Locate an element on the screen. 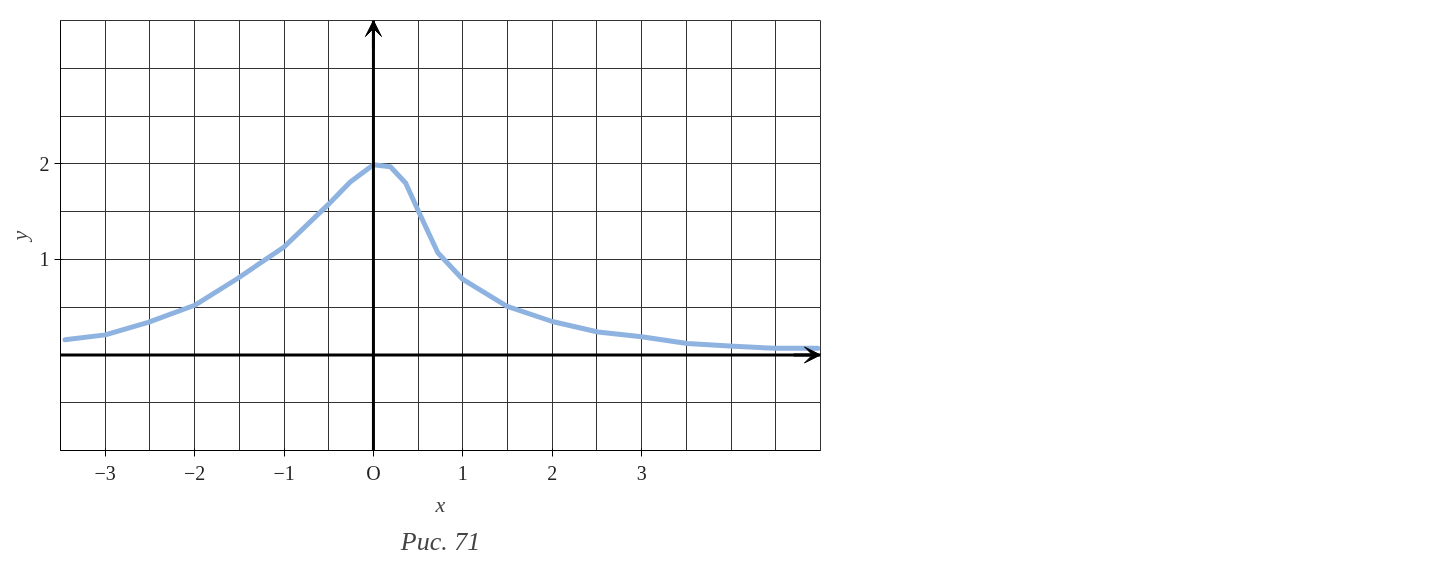 The height and width of the screenshot is (578, 1433). x-axis-title: x is located at coordinates (440, 504).